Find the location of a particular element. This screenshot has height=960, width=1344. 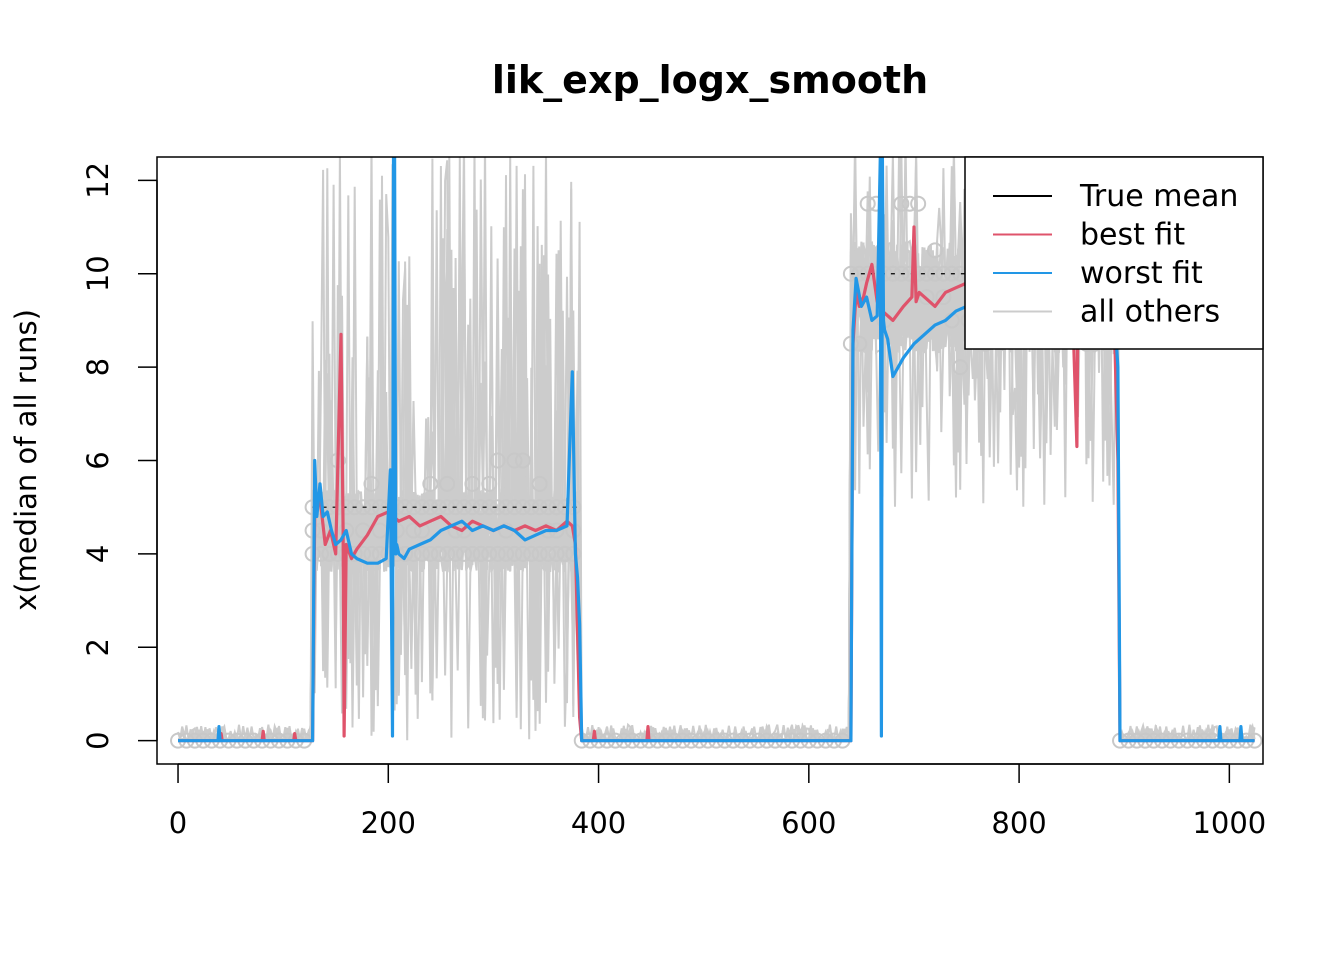

y-tick-label: 6 is located at coordinates (98, 460).